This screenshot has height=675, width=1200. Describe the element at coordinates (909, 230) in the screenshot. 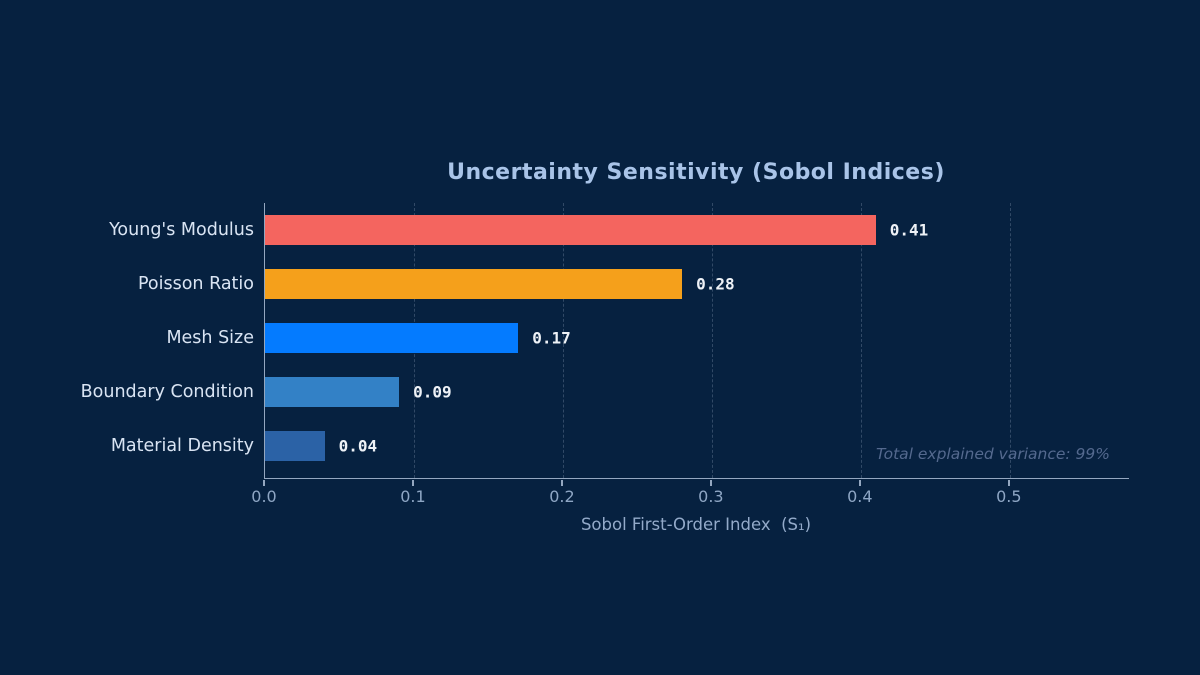

I see `value-label: 0.41` at that location.